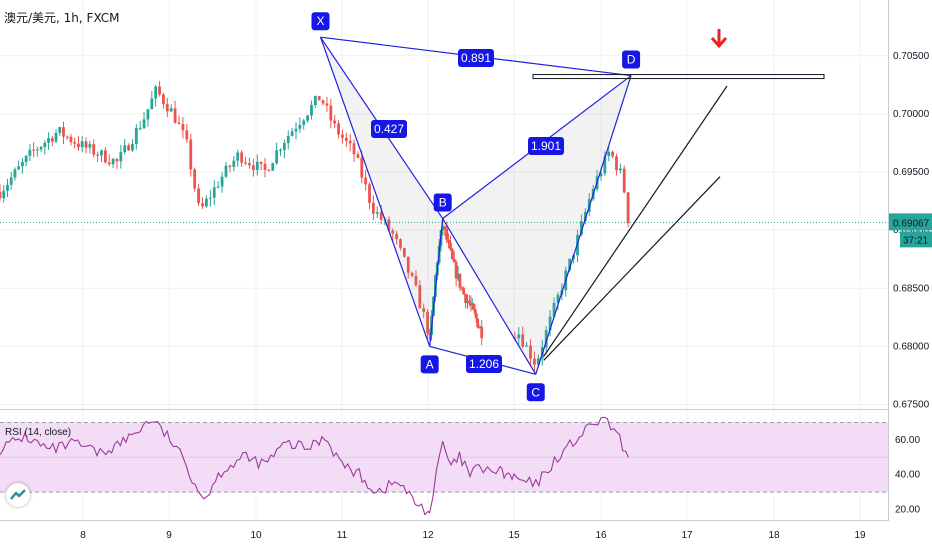  Describe the element at coordinates (489, 296) in the screenshot. I see `pattern-leg-bc` at that location.